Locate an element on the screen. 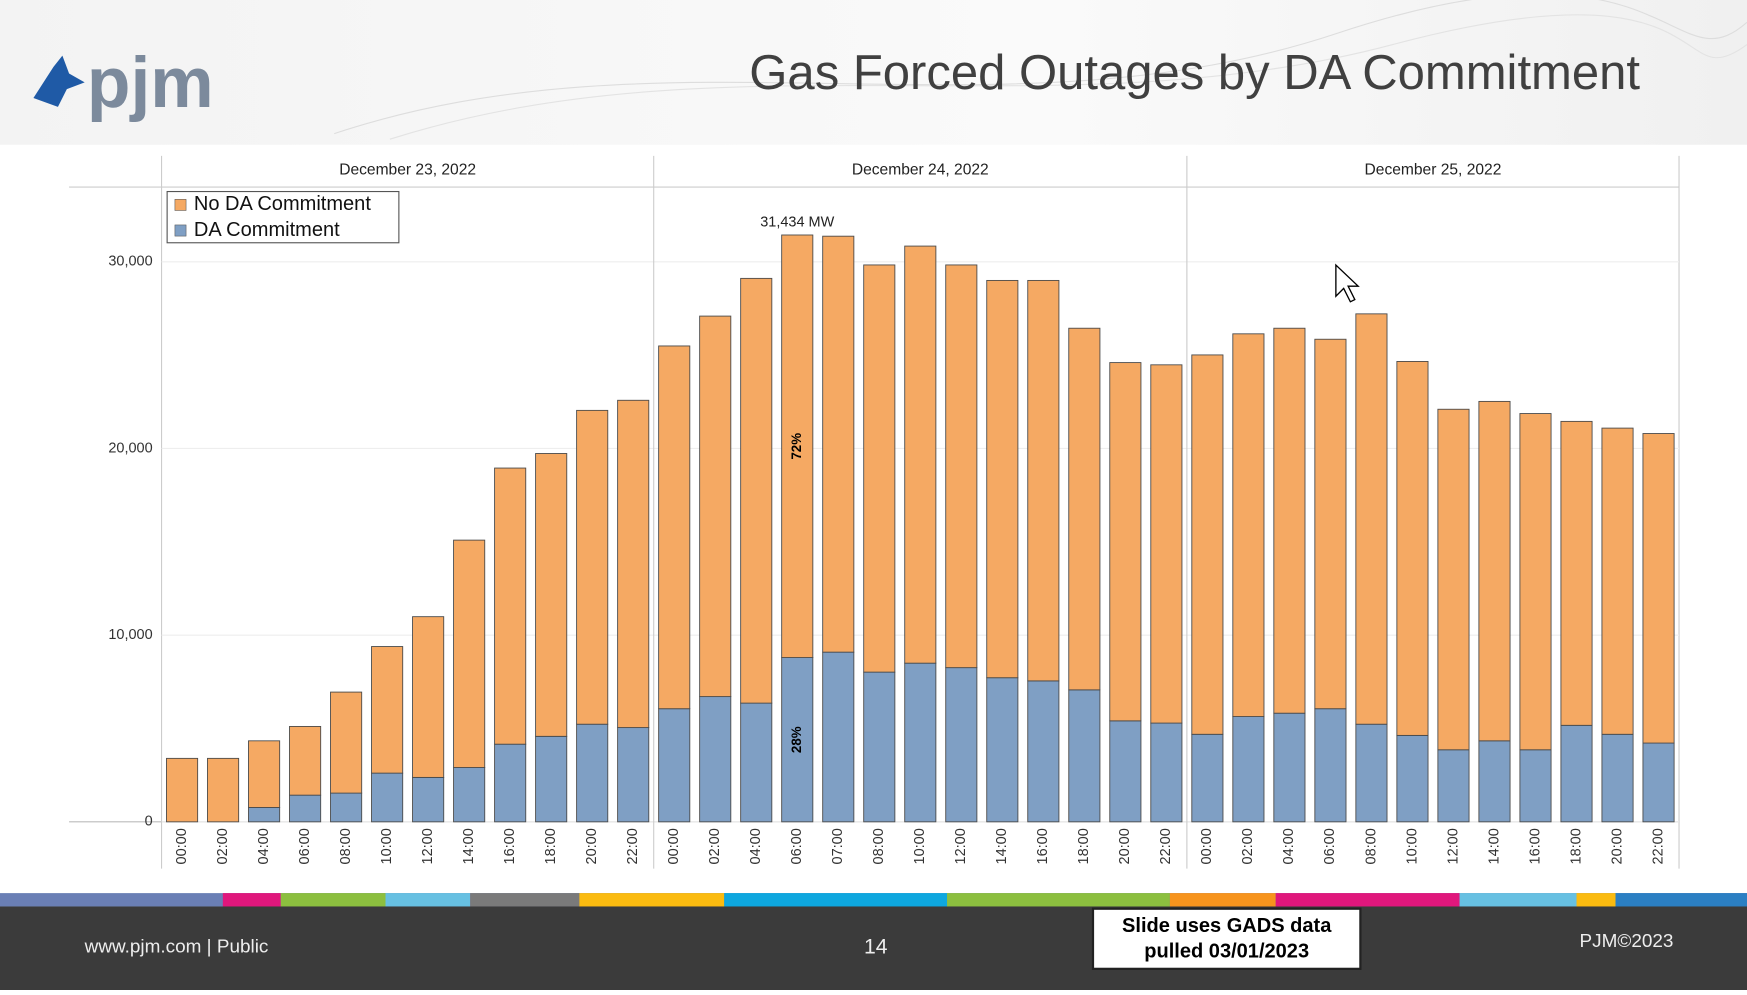 This screenshot has width=1747, height=995. x-tick-label: 04:00 is located at coordinates (264, 846).